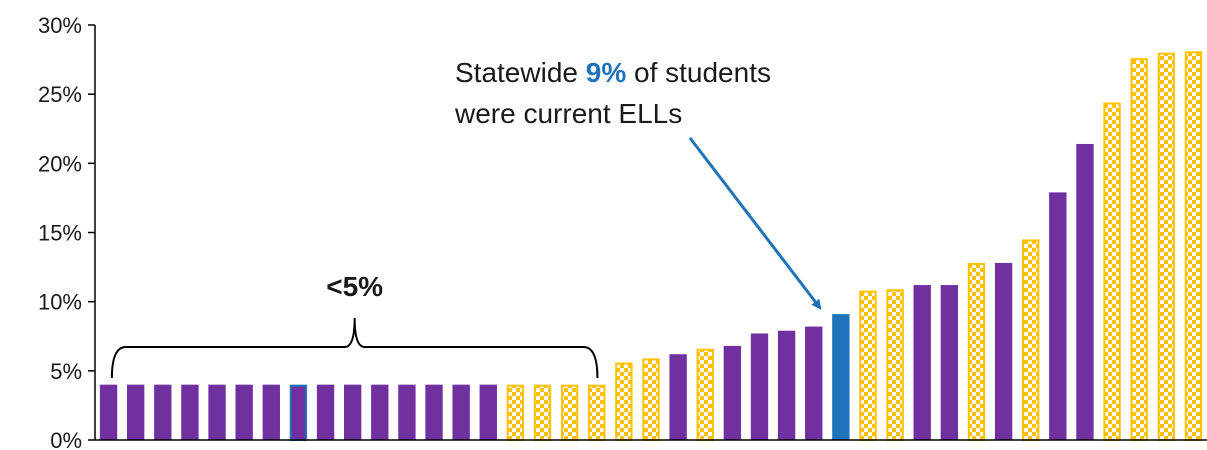 The image size is (1207, 450). Describe the element at coordinates (60, 94) in the screenshot. I see `y-tick-label: 25%` at that location.